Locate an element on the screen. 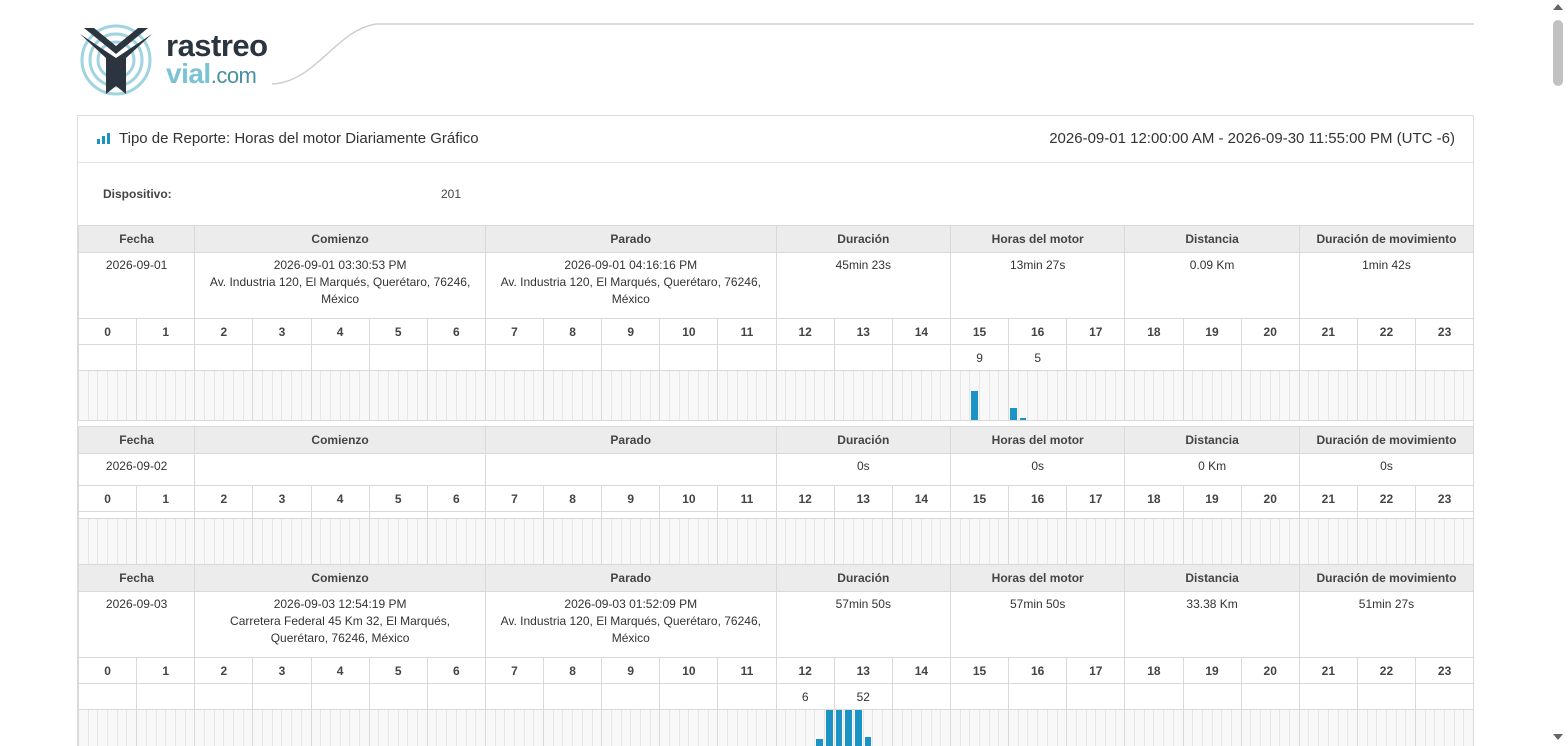 The image size is (1568, 746). duracion-cell: 0s is located at coordinates (863, 469).